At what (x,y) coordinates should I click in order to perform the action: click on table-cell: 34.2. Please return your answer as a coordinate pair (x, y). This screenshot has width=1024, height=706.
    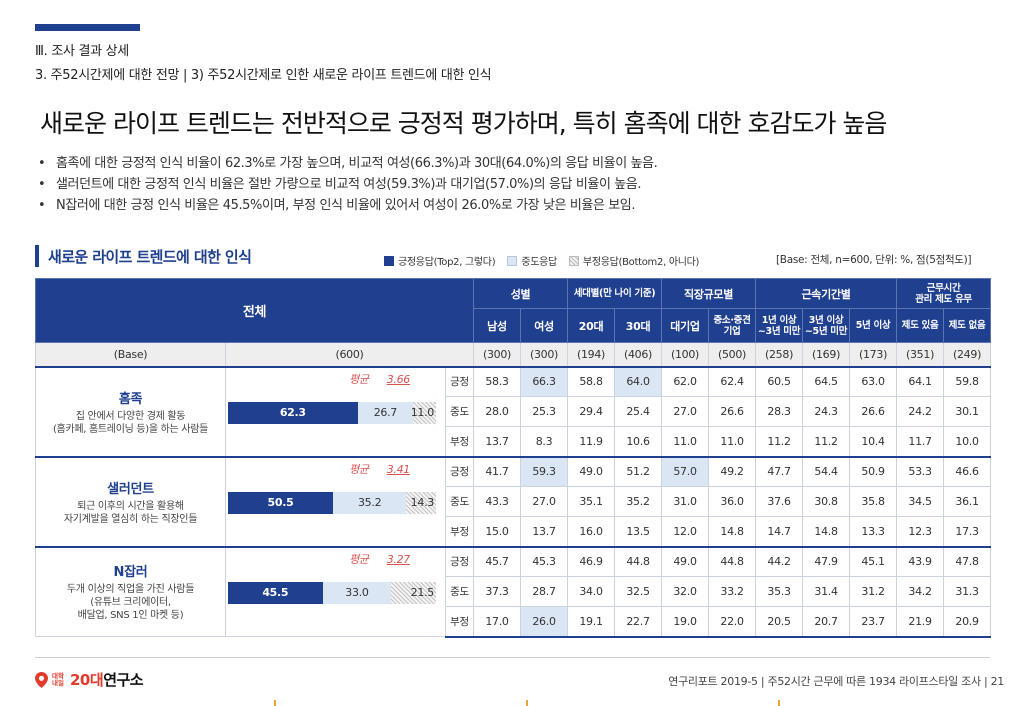
    Looking at the image, I should click on (920, 591).